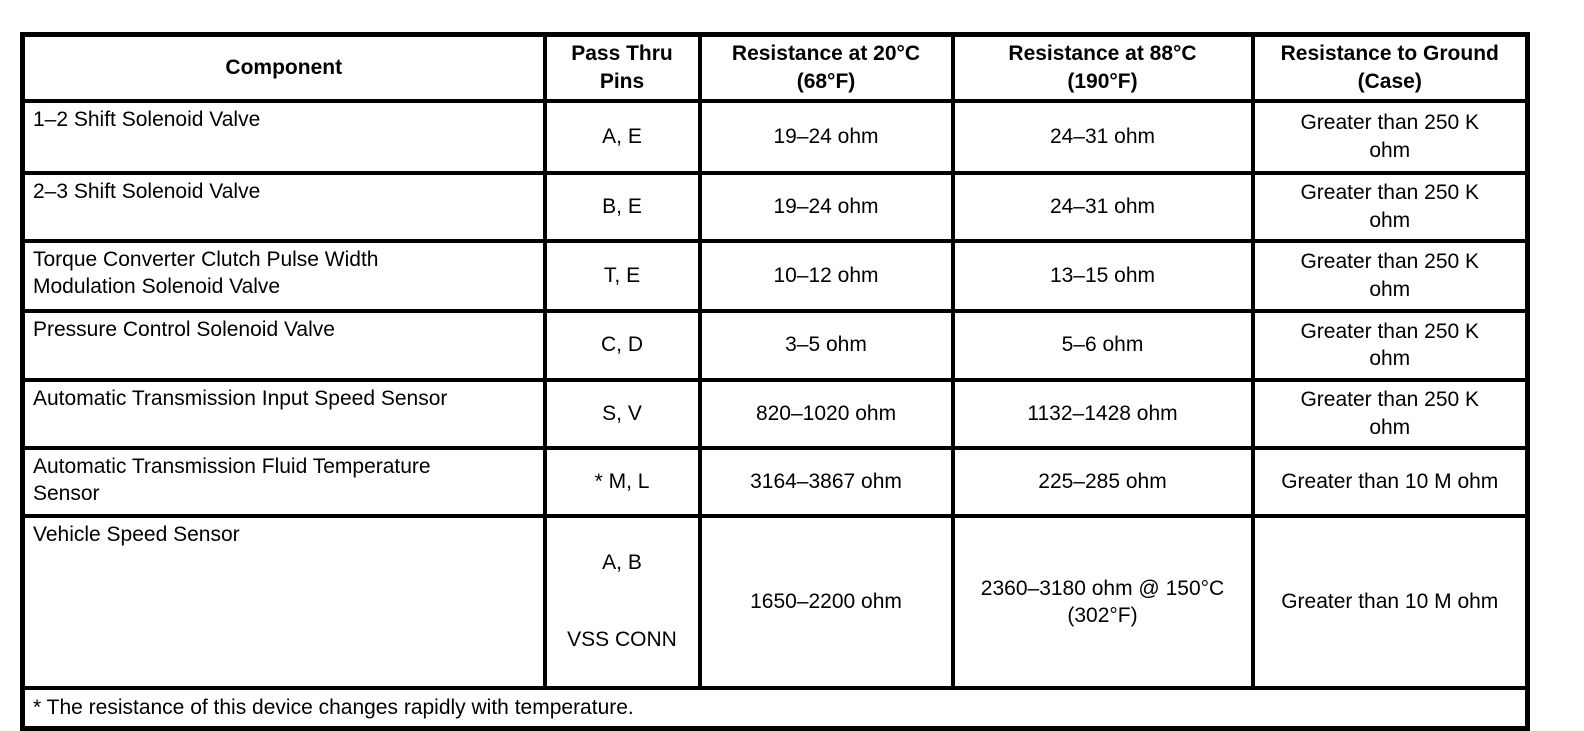  What do you see at coordinates (1102, 481) in the screenshot?
I see `resistance-88c-cell: 225–285 ohm` at bounding box center [1102, 481].